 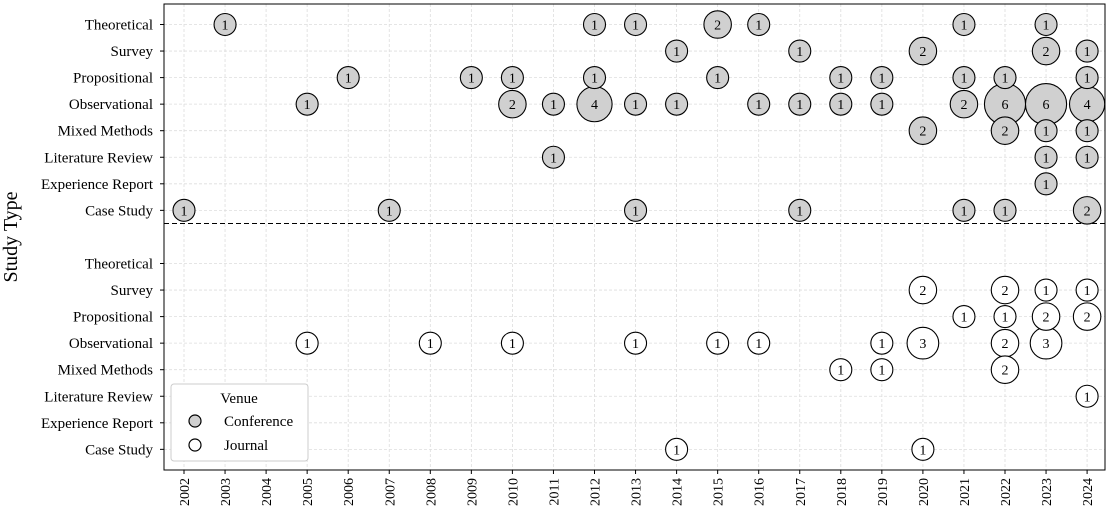 What do you see at coordinates (677, 104) in the screenshot?
I see `conference-point-2014-observational: 1` at bounding box center [677, 104].